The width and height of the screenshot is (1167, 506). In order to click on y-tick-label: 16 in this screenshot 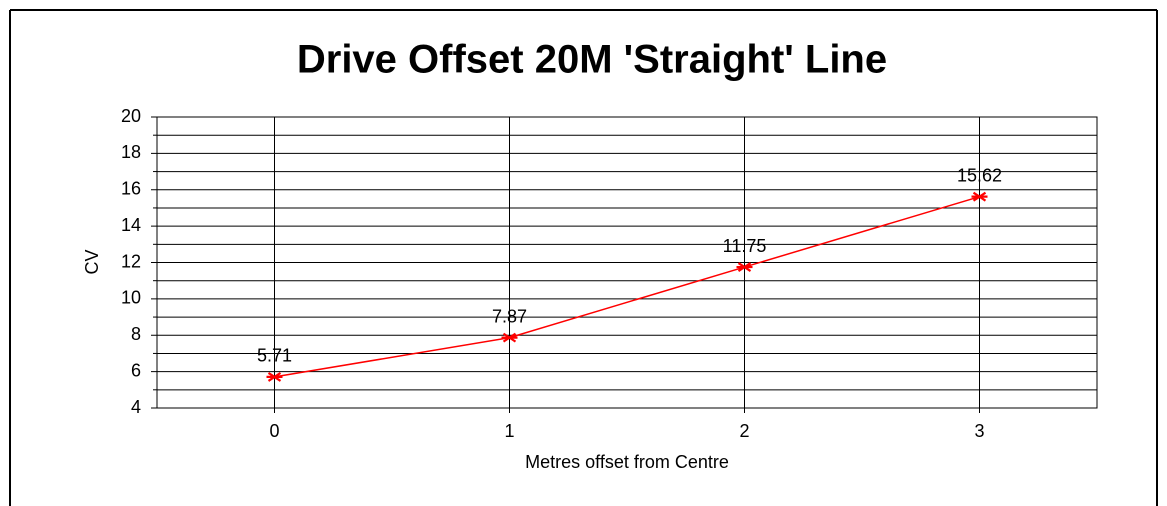, I will do `click(131, 189)`.